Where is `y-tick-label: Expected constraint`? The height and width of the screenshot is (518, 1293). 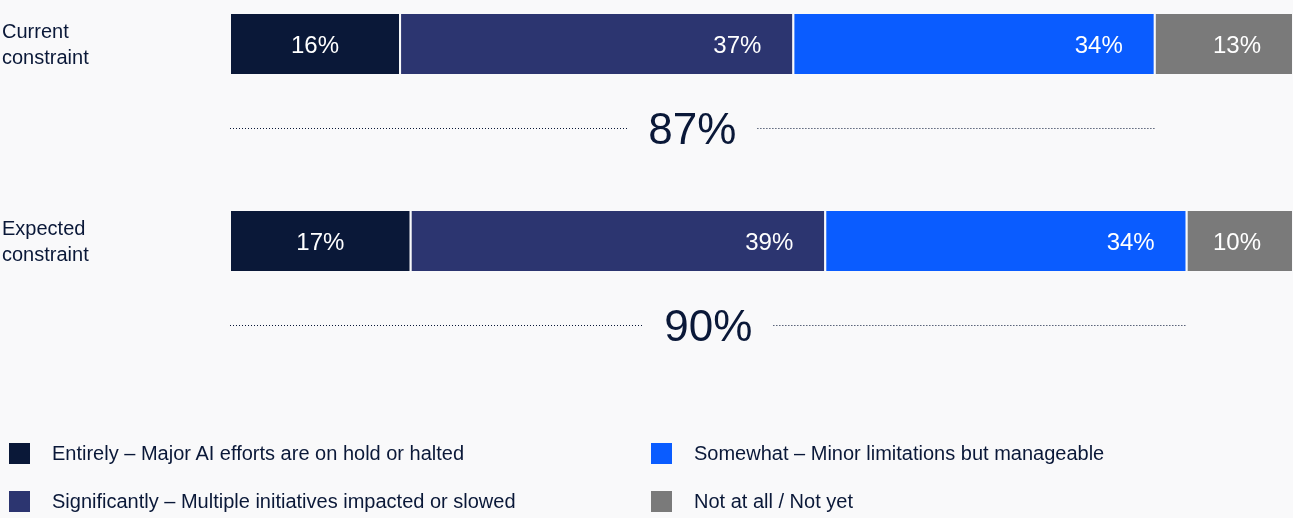
y-tick-label: Expected constraint is located at coordinates (46, 240).